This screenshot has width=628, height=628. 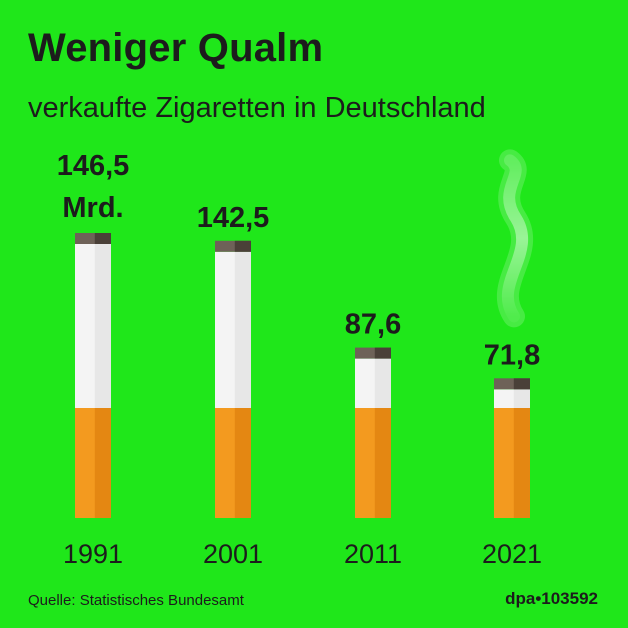 What do you see at coordinates (373, 432) in the screenshot?
I see `cigarette-bar-2011` at bounding box center [373, 432].